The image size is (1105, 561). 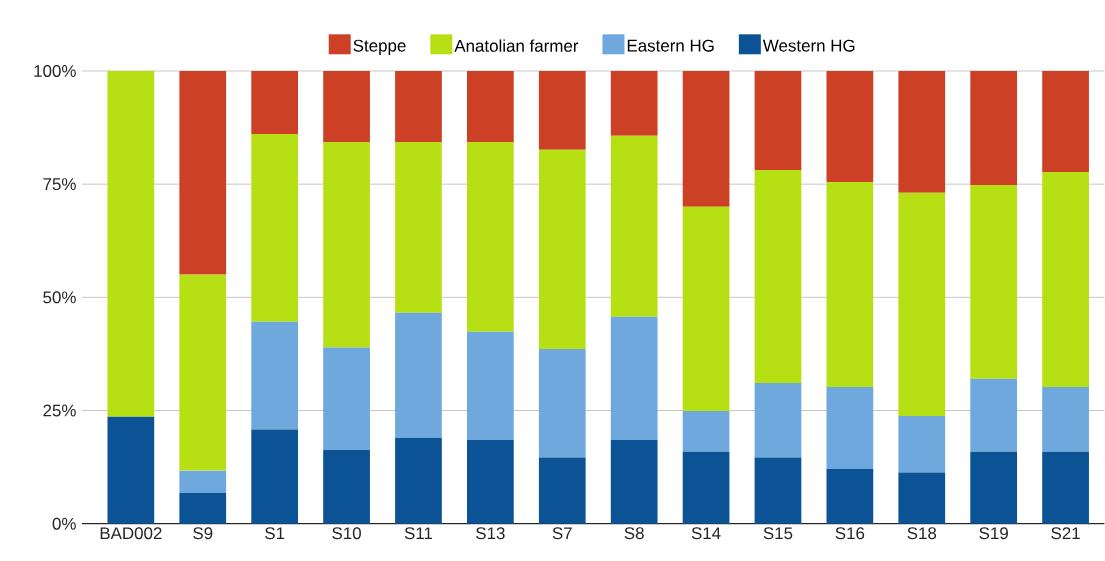 What do you see at coordinates (59, 184) in the screenshot?
I see `y-tick-label: 75%` at bounding box center [59, 184].